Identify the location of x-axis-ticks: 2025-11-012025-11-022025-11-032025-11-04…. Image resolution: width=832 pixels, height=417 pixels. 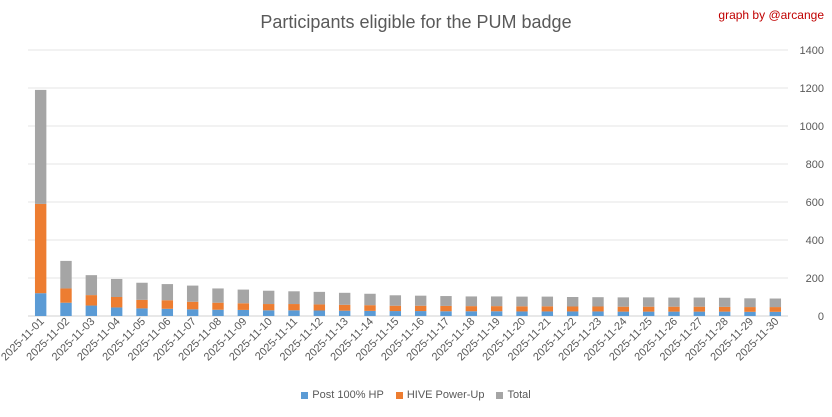
(390, 340).